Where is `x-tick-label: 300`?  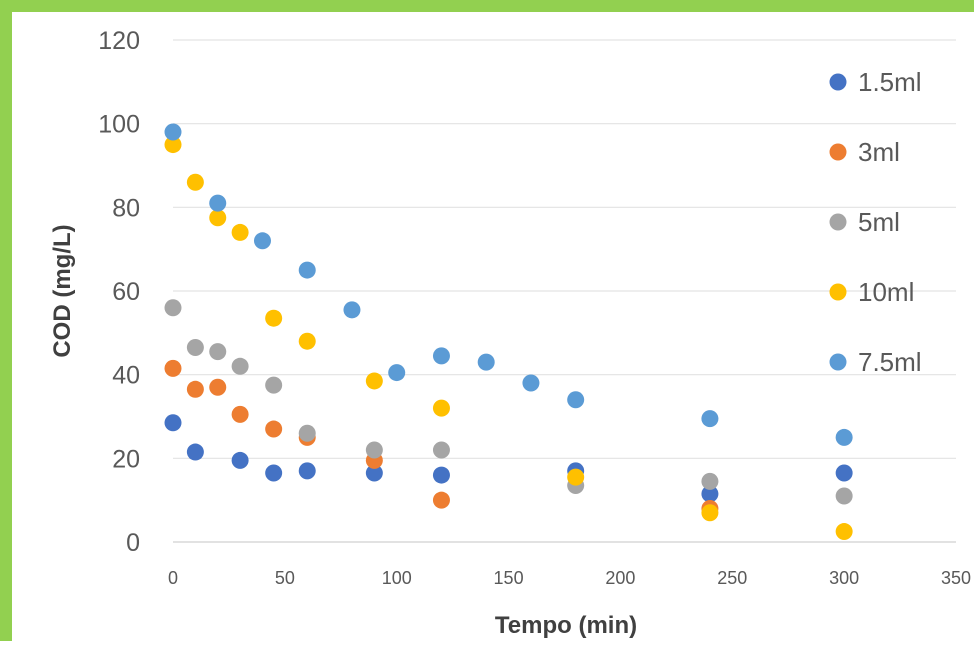 x-tick-label: 300 is located at coordinates (844, 578).